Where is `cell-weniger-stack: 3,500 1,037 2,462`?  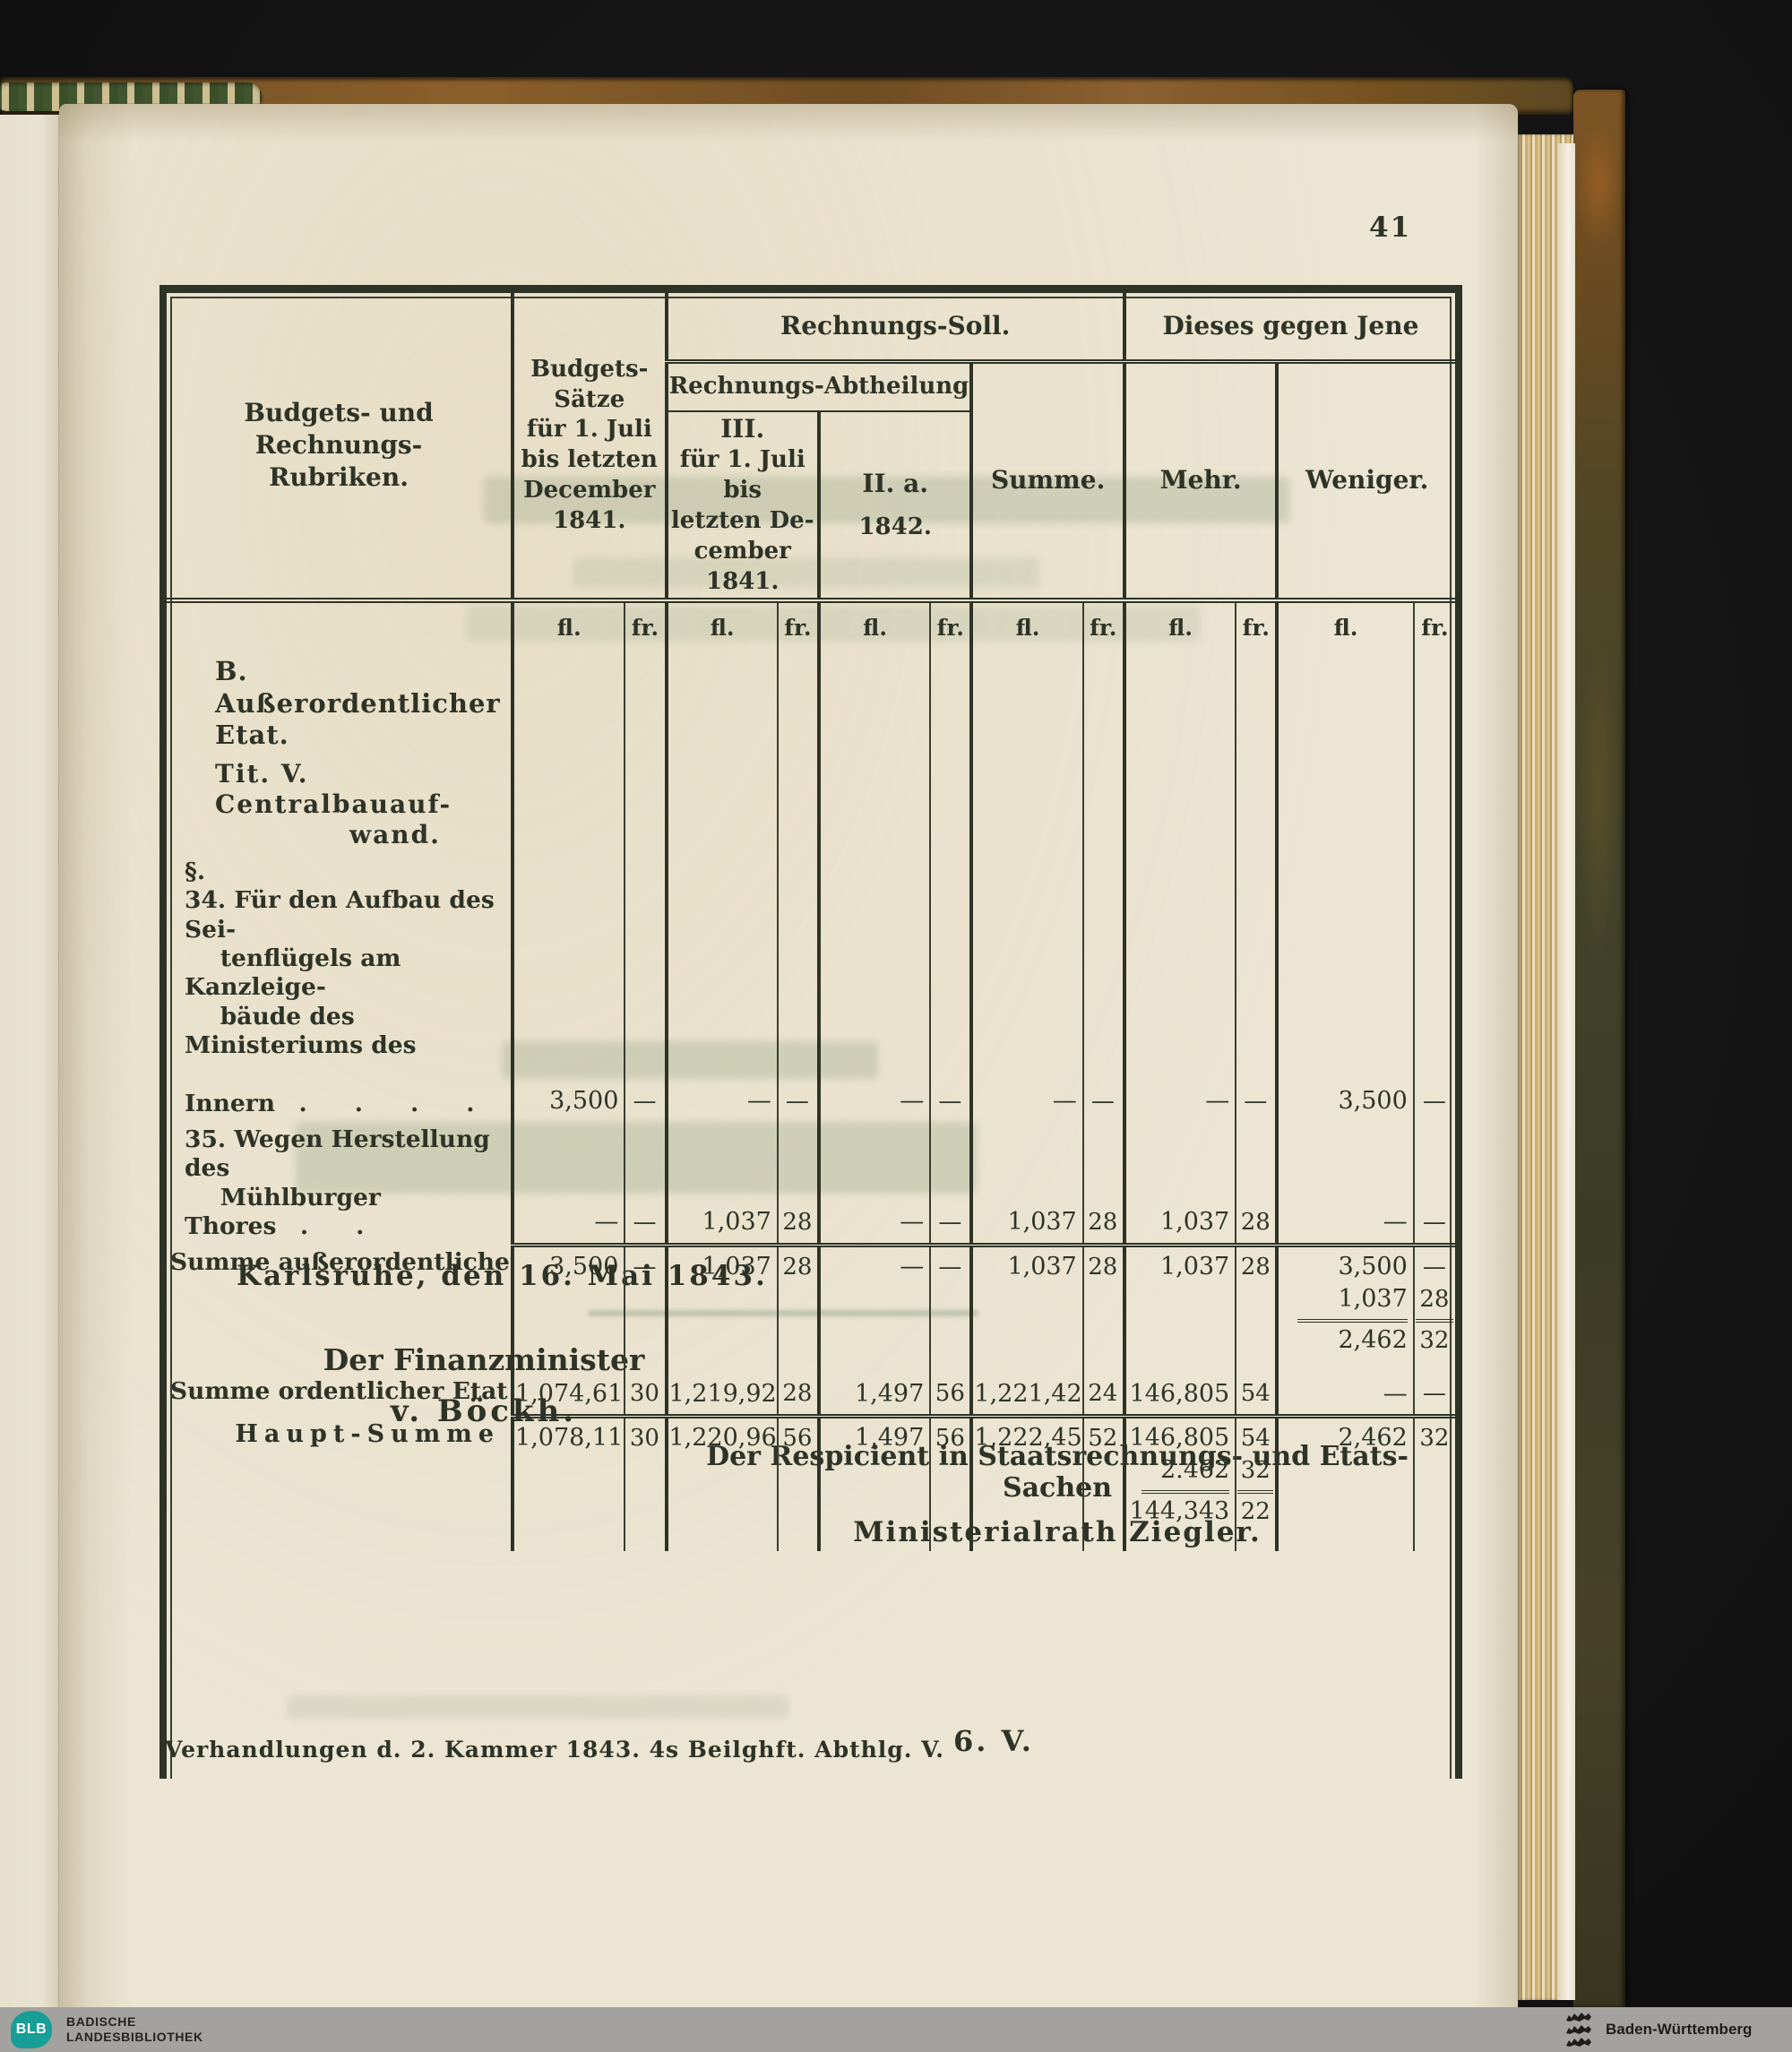 cell-weniger-stack: 3,500 1,037 2,462 is located at coordinates (1344, 1300).